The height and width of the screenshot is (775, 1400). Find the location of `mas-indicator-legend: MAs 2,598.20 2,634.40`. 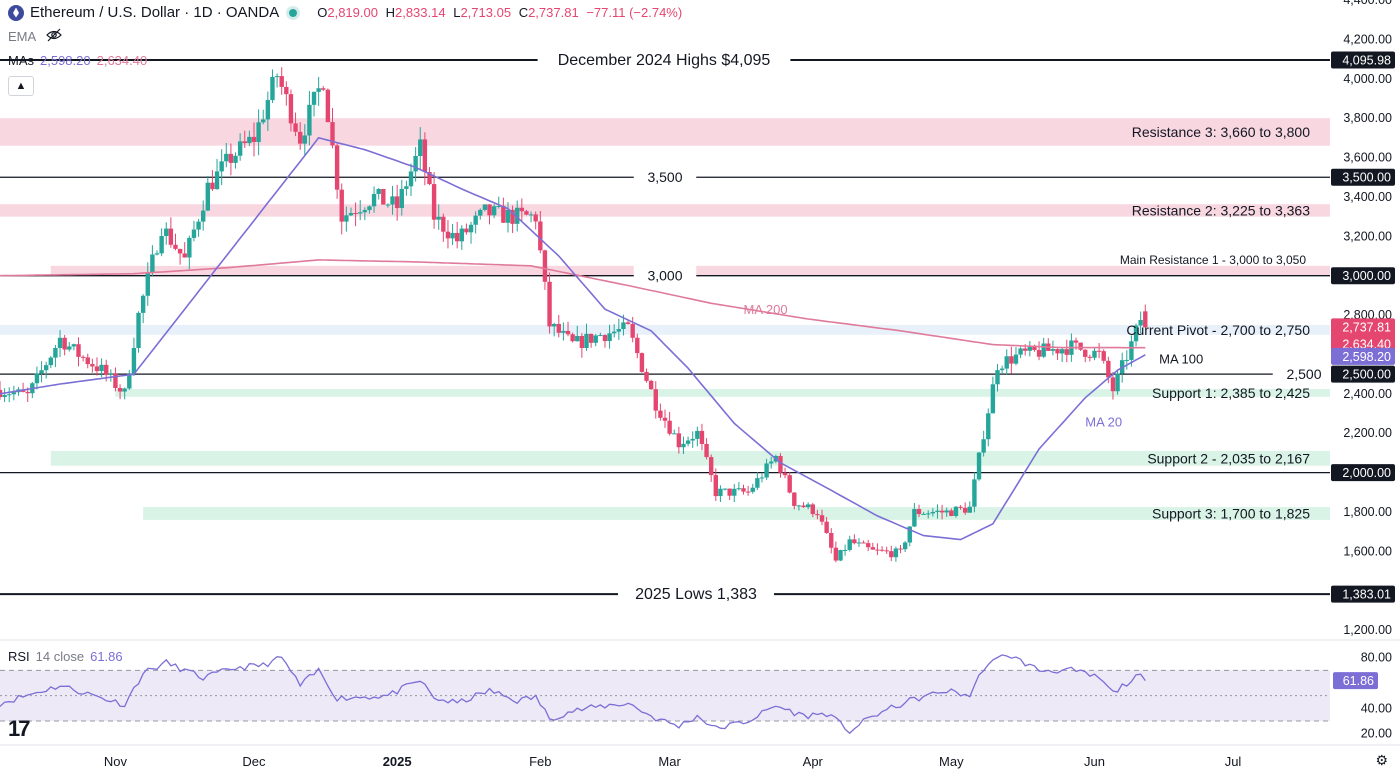

mas-indicator-legend: MAs 2,598.20 2,634.40 is located at coordinates (77, 60).